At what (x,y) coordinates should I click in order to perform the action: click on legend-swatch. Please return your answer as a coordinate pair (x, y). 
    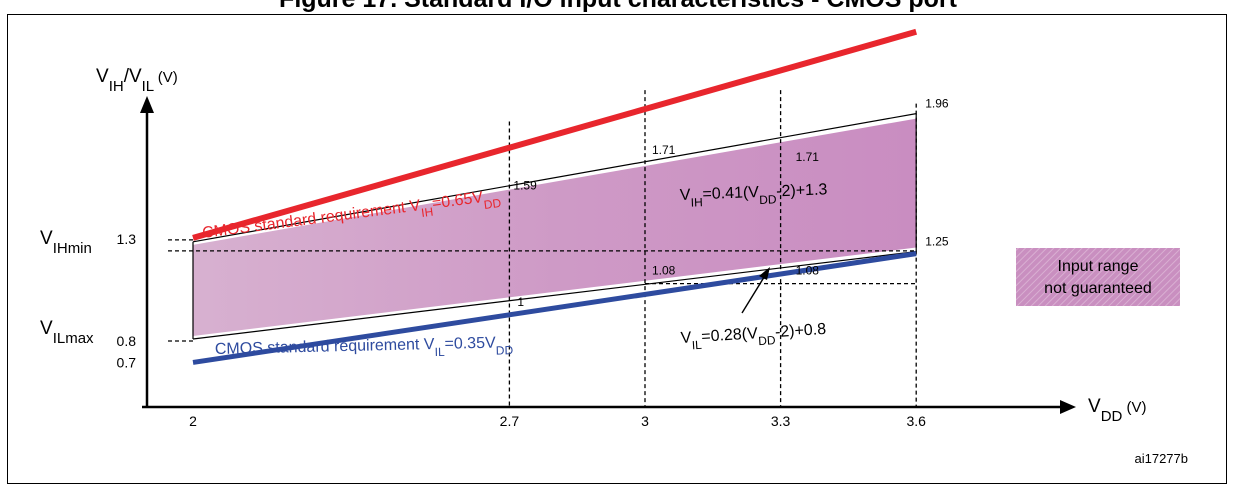
    Looking at the image, I should click on (1098, 277).